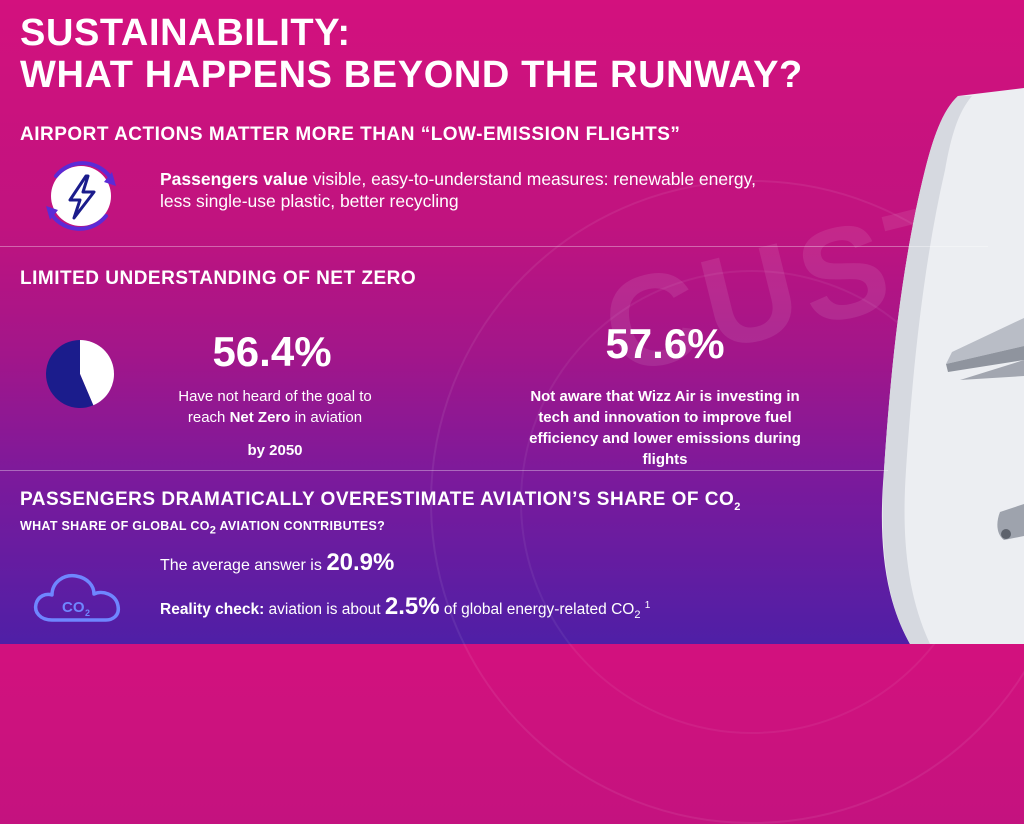  I want to click on co2-share-title-sub: 2, so click(737, 506).